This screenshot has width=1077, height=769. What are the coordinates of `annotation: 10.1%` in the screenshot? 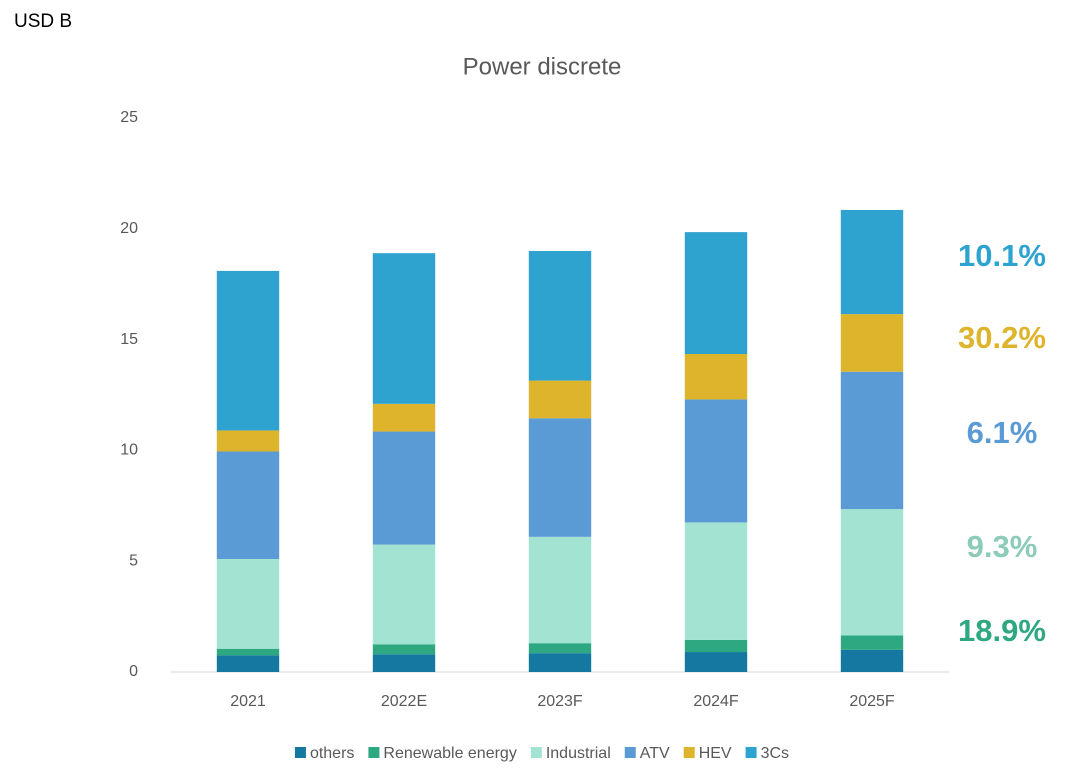 It's located at (1002, 255).